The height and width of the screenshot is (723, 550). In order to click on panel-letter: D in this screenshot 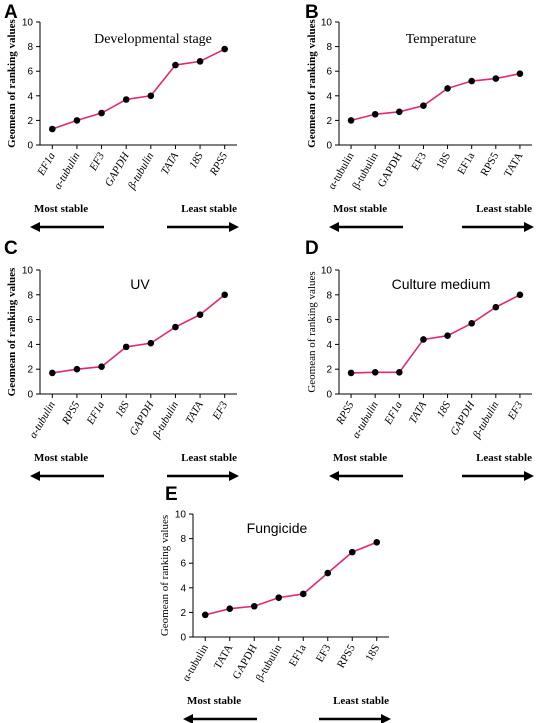, I will do `click(312, 248)`.